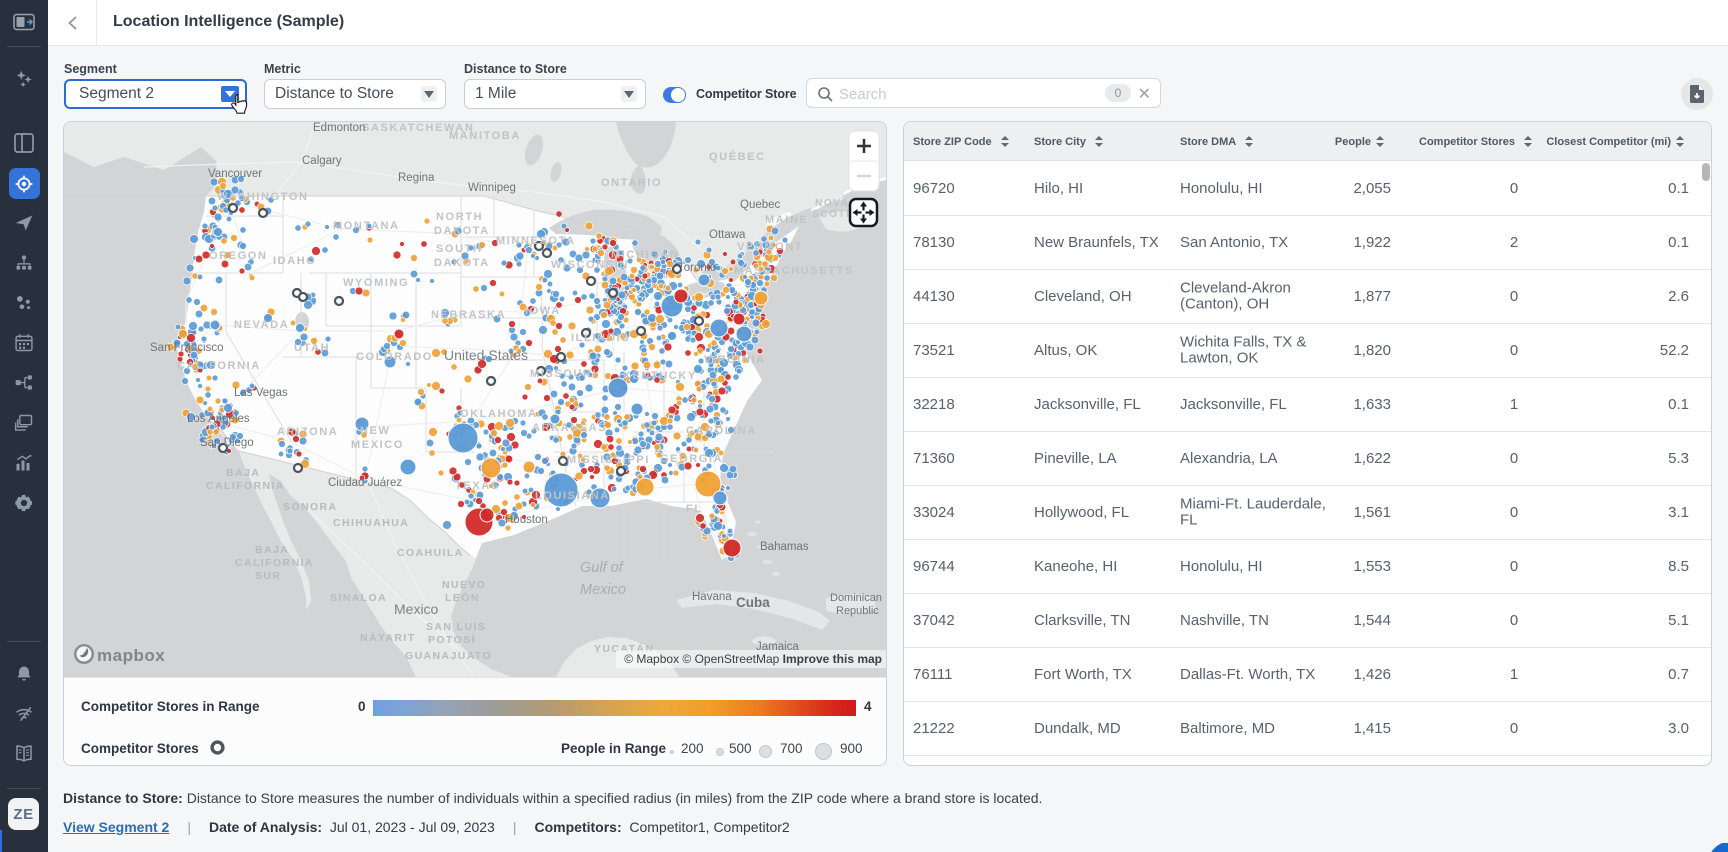  What do you see at coordinates (430, 553) in the screenshot?
I see `svg-text: COAHUILA` at bounding box center [430, 553].